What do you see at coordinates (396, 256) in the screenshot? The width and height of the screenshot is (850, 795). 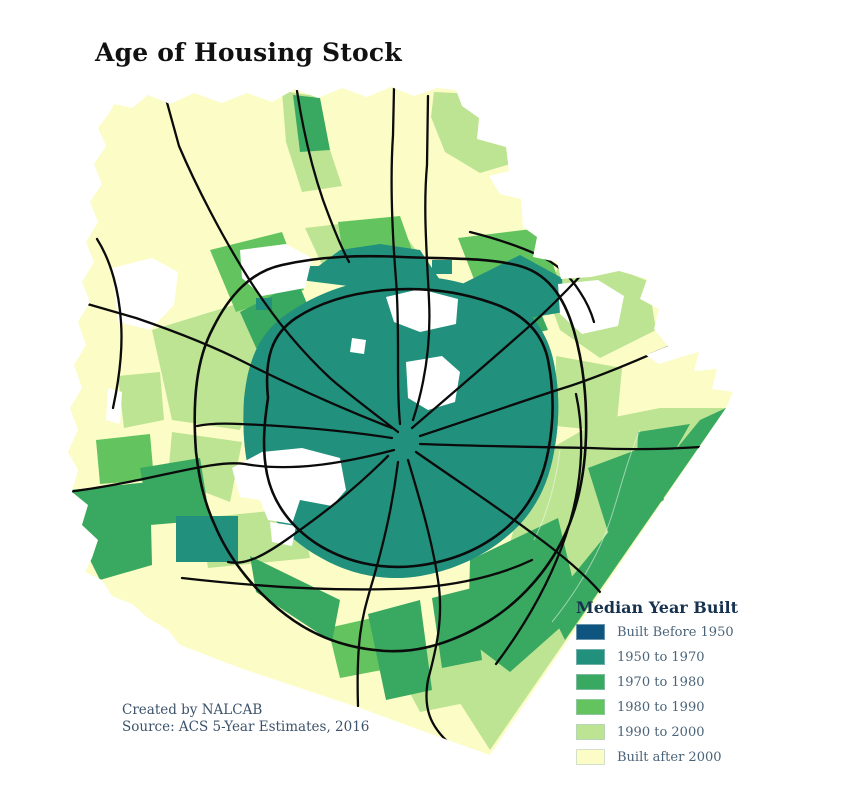 I see `highway-n1` at bounding box center [396, 256].